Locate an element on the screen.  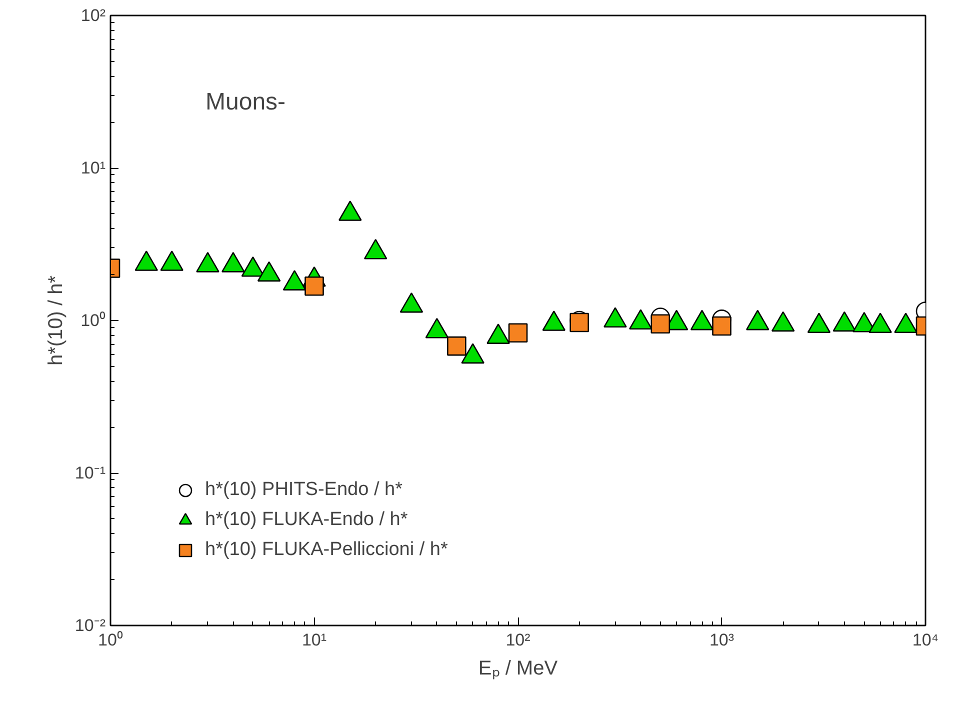
x-tick-label: 10³ is located at coordinates (721, 640).